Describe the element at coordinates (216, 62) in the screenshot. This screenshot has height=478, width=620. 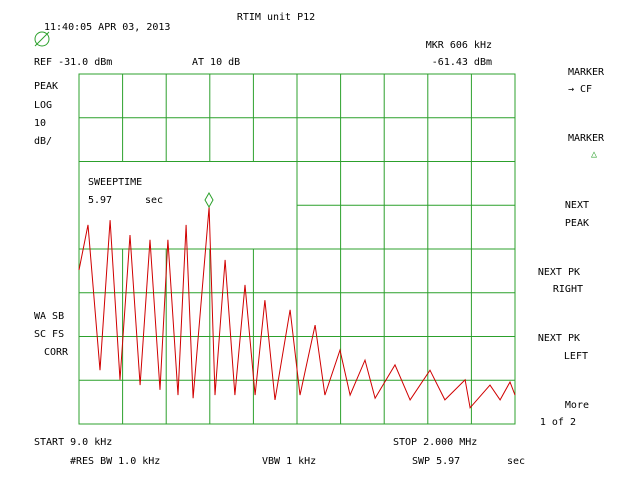
I see `attenuation: AT 10 dB` at that location.